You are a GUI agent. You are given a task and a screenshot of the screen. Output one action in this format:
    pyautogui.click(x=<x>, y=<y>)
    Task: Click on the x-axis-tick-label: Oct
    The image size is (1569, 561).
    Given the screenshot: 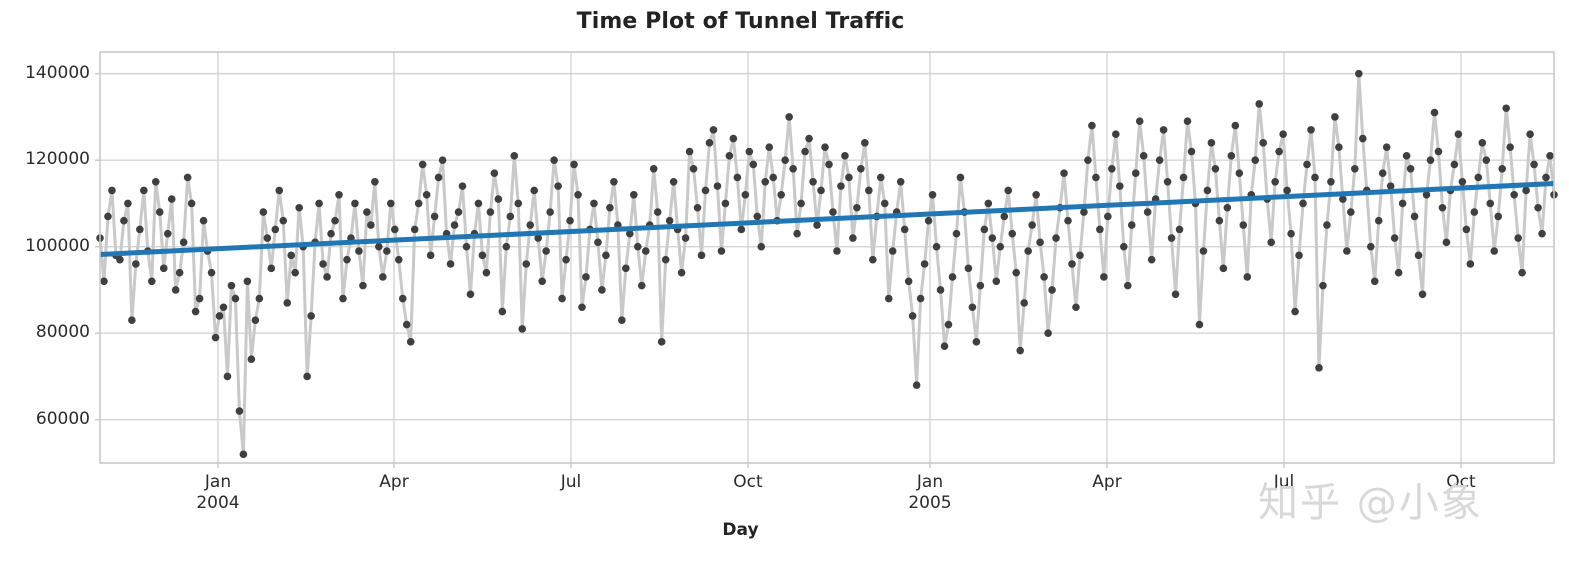 What is the action you would take?
    pyautogui.click(x=748, y=482)
    